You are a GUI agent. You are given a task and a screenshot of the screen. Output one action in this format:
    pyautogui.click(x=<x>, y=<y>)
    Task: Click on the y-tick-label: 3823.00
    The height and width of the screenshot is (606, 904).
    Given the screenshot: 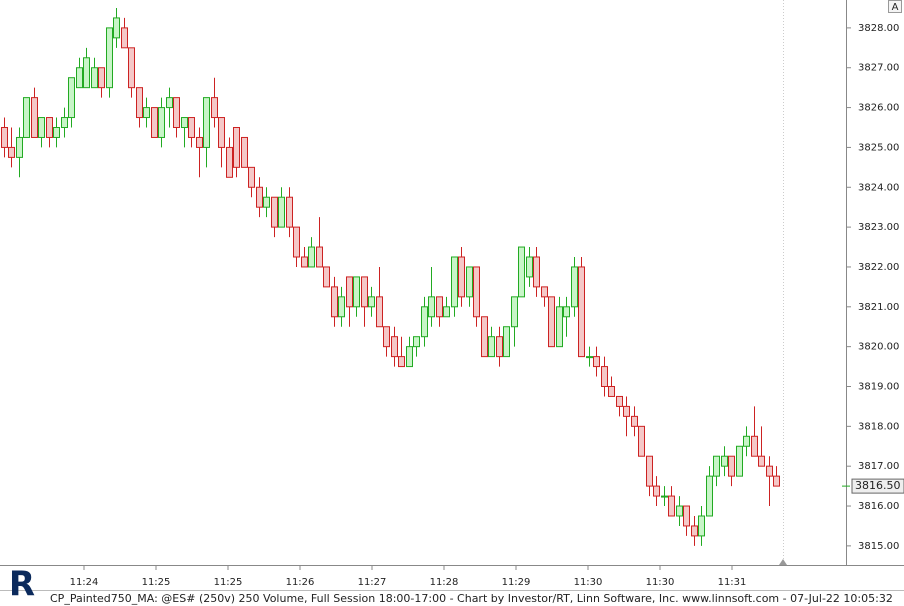 What is the action you would take?
    pyautogui.click(x=878, y=227)
    